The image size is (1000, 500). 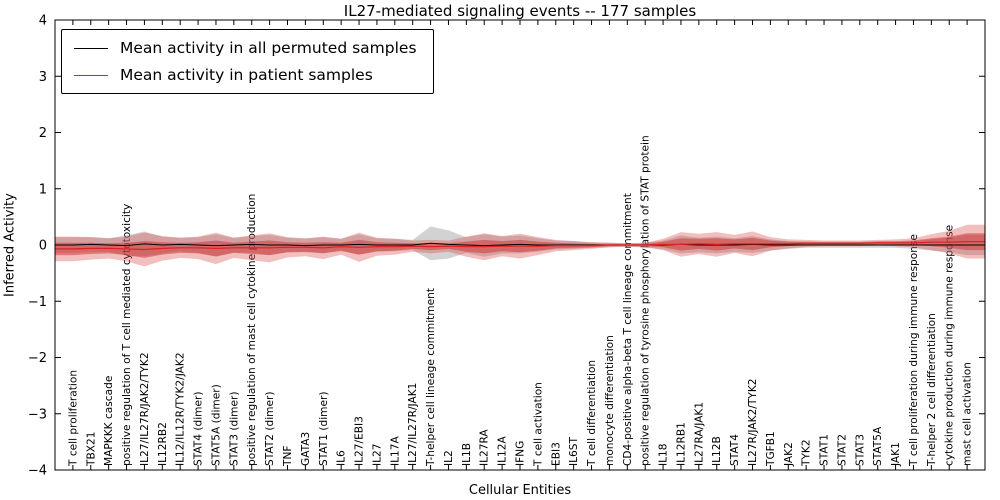 What do you see at coordinates (717, 451) in the screenshot?
I see `category-label: IL12B` at bounding box center [717, 451].